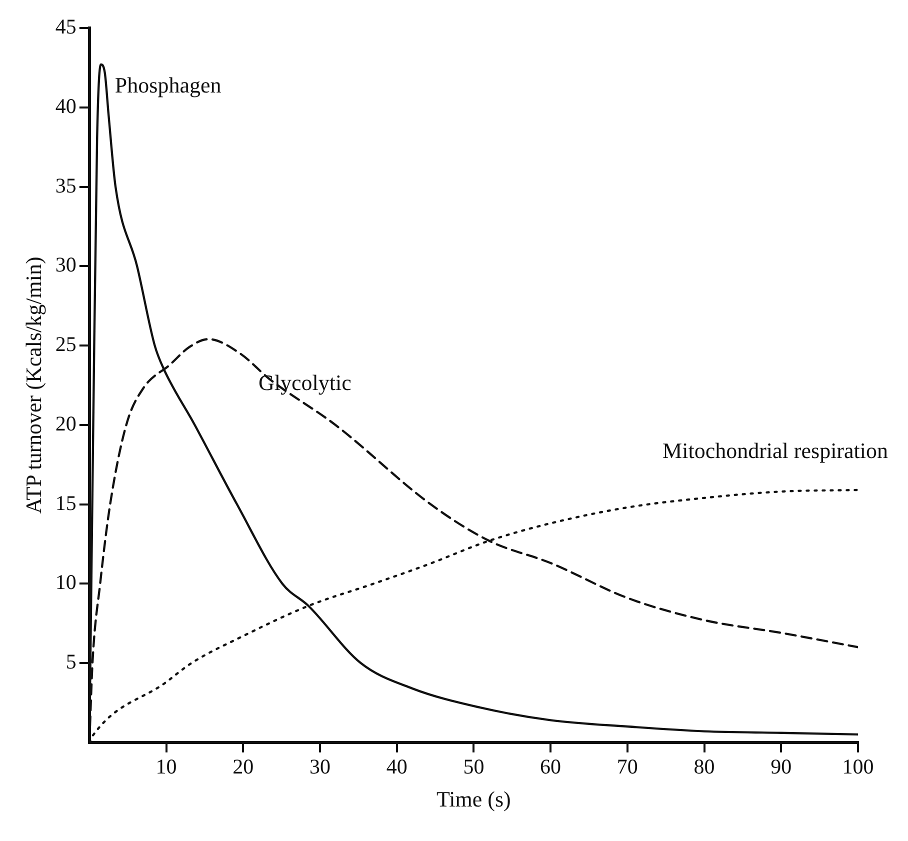  Describe the element at coordinates (551, 766) in the screenshot. I see `x-tick-label: 60` at that location.